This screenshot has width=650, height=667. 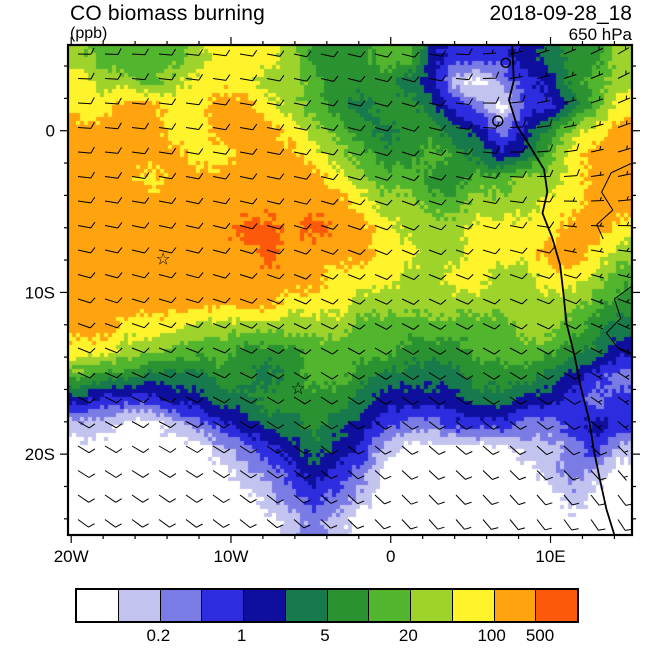 What do you see at coordinates (40, 292) in the screenshot?
I see `y-tick-label: 10S` at bounding box center [40, 292].